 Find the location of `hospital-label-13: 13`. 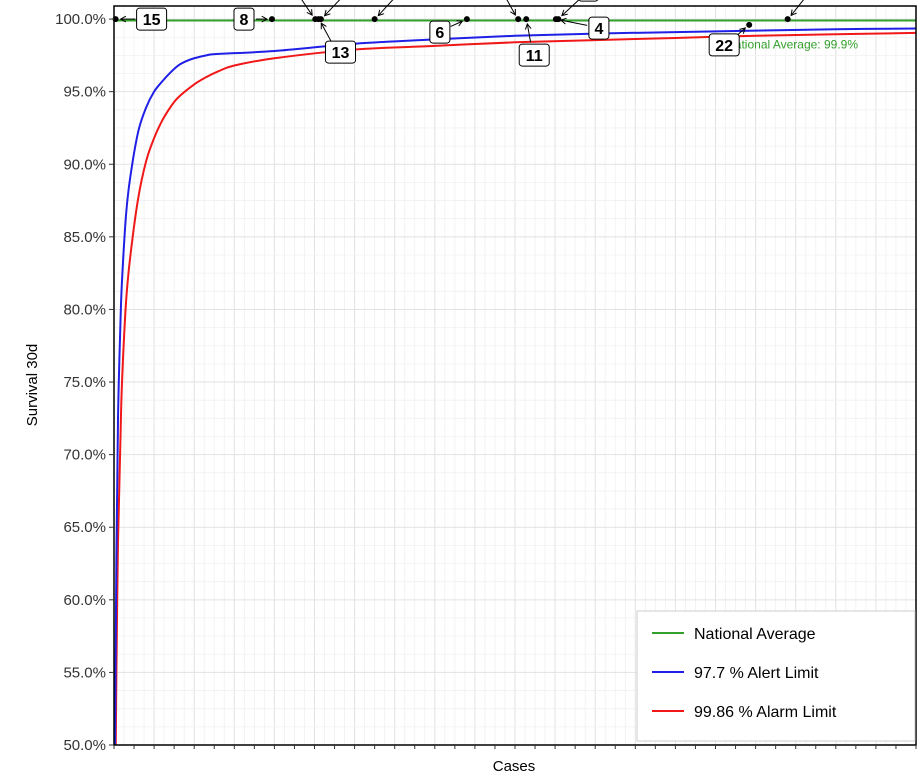

hospital-label-13: 13 is located at coordinates (341, 53).